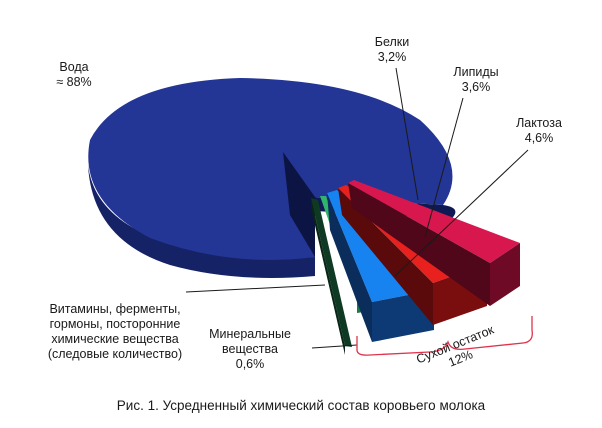 This screenshot has height=428, width=602. I want to click on label-proteins: Белки 3,2%, so click(392, 50).